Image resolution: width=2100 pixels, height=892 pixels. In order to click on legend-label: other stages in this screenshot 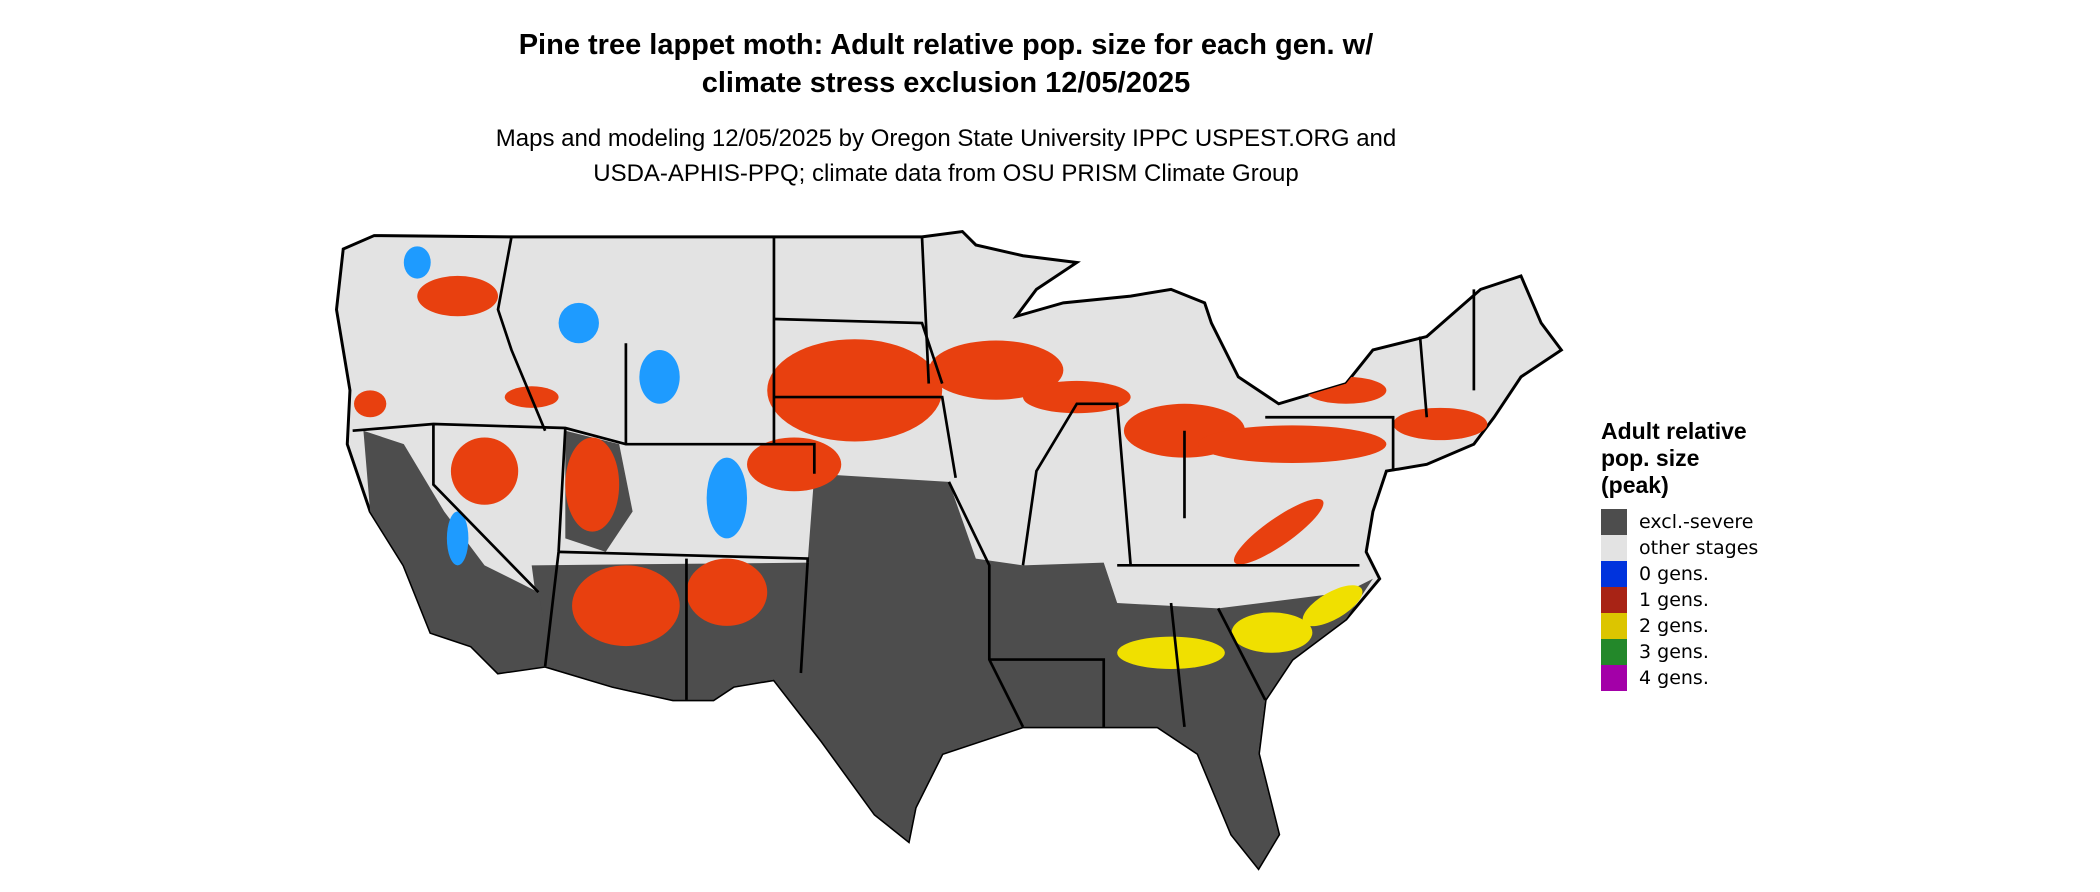, I will do `click(1699, 548)`.